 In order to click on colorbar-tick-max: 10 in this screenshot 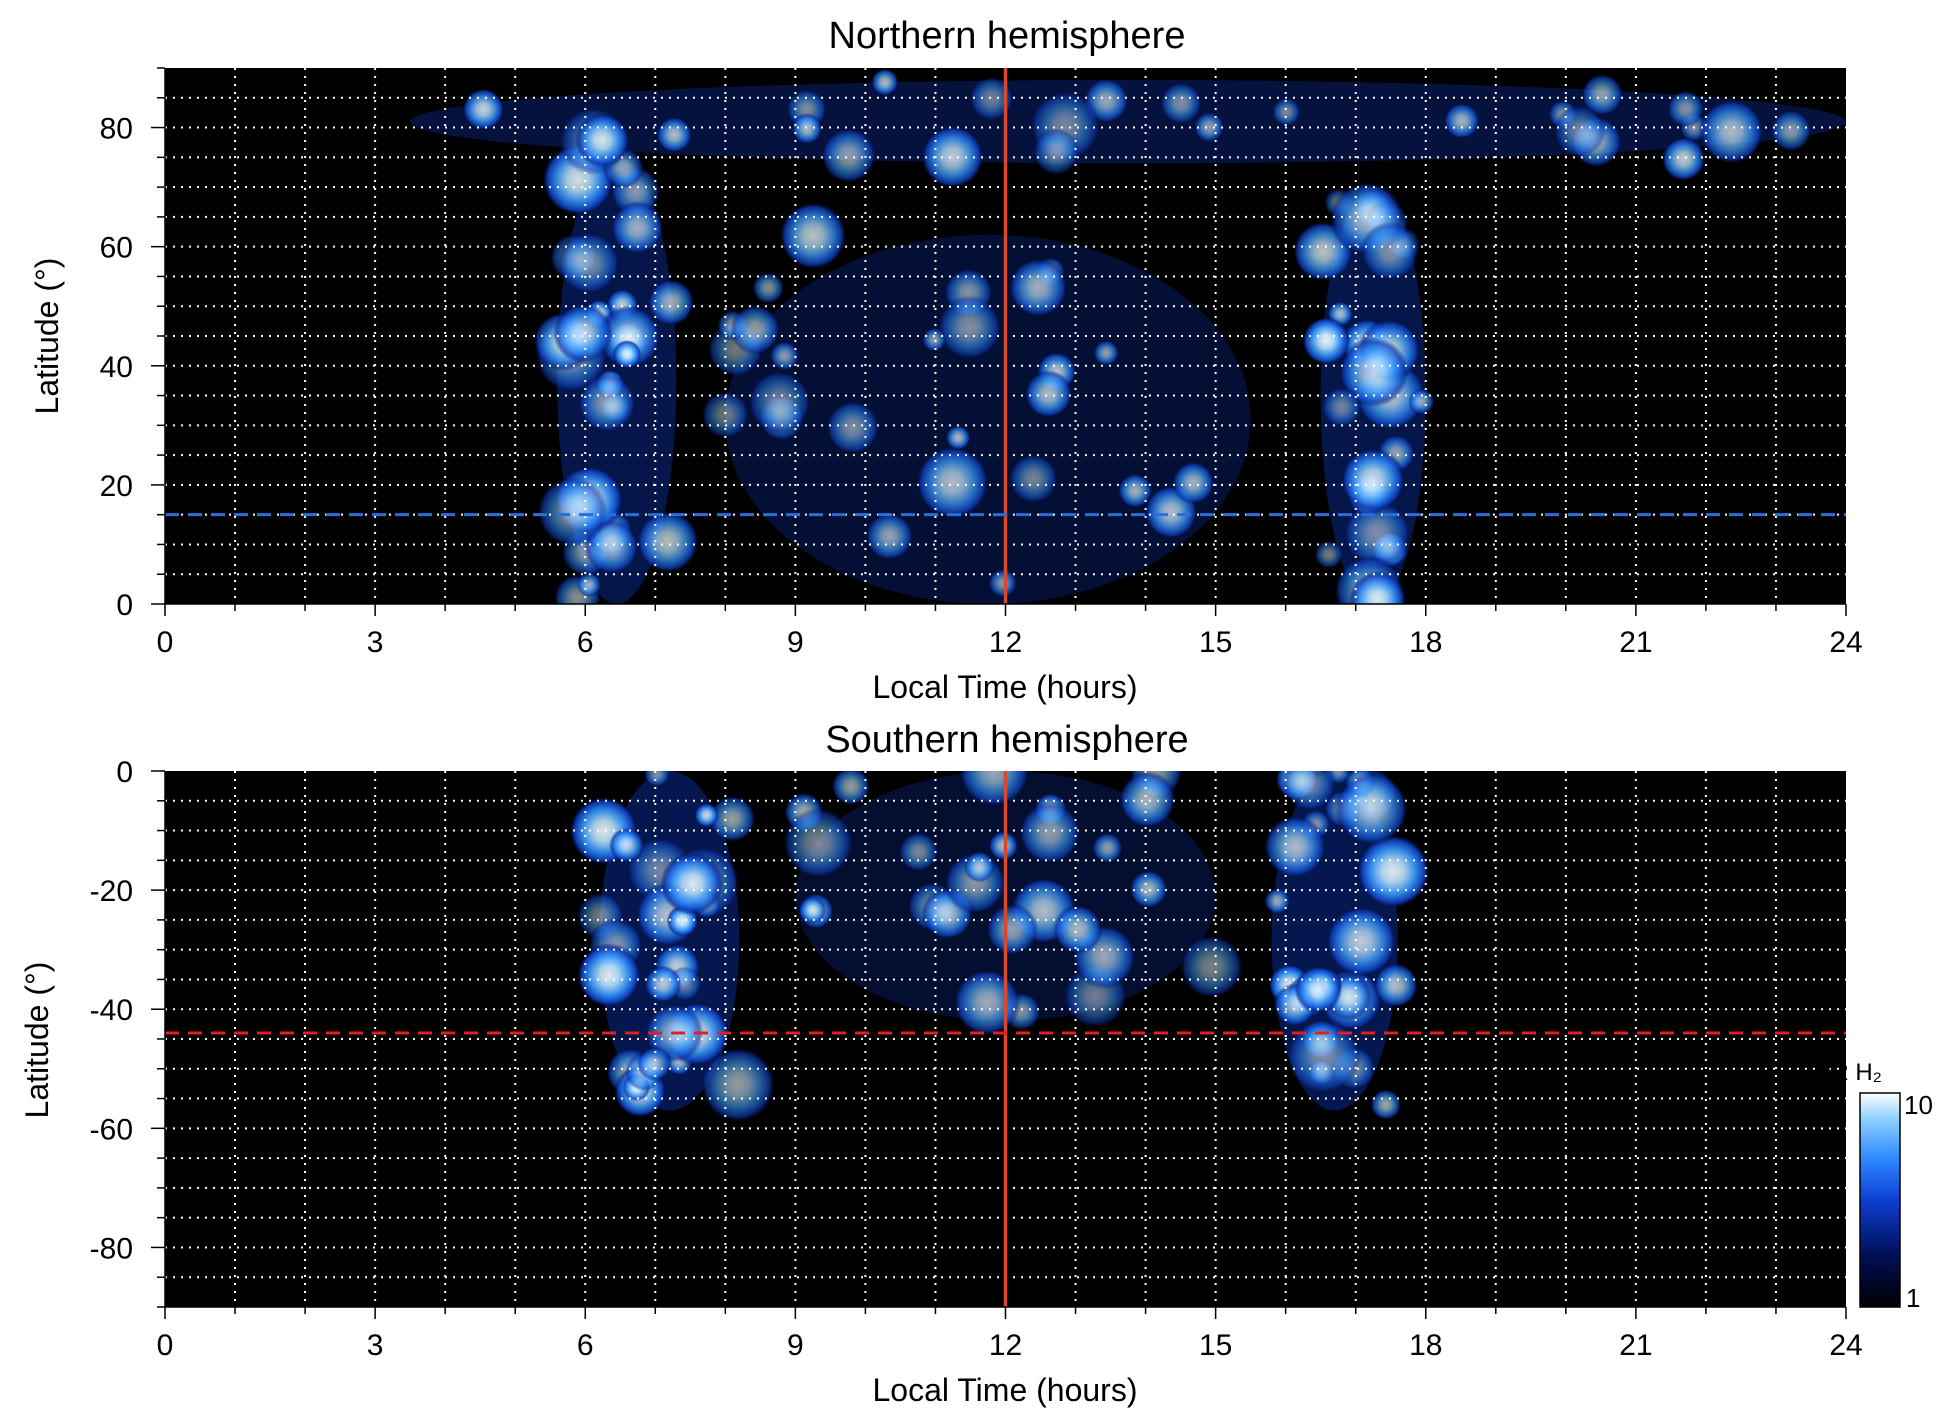, I will do `click(1918, 1105)`.